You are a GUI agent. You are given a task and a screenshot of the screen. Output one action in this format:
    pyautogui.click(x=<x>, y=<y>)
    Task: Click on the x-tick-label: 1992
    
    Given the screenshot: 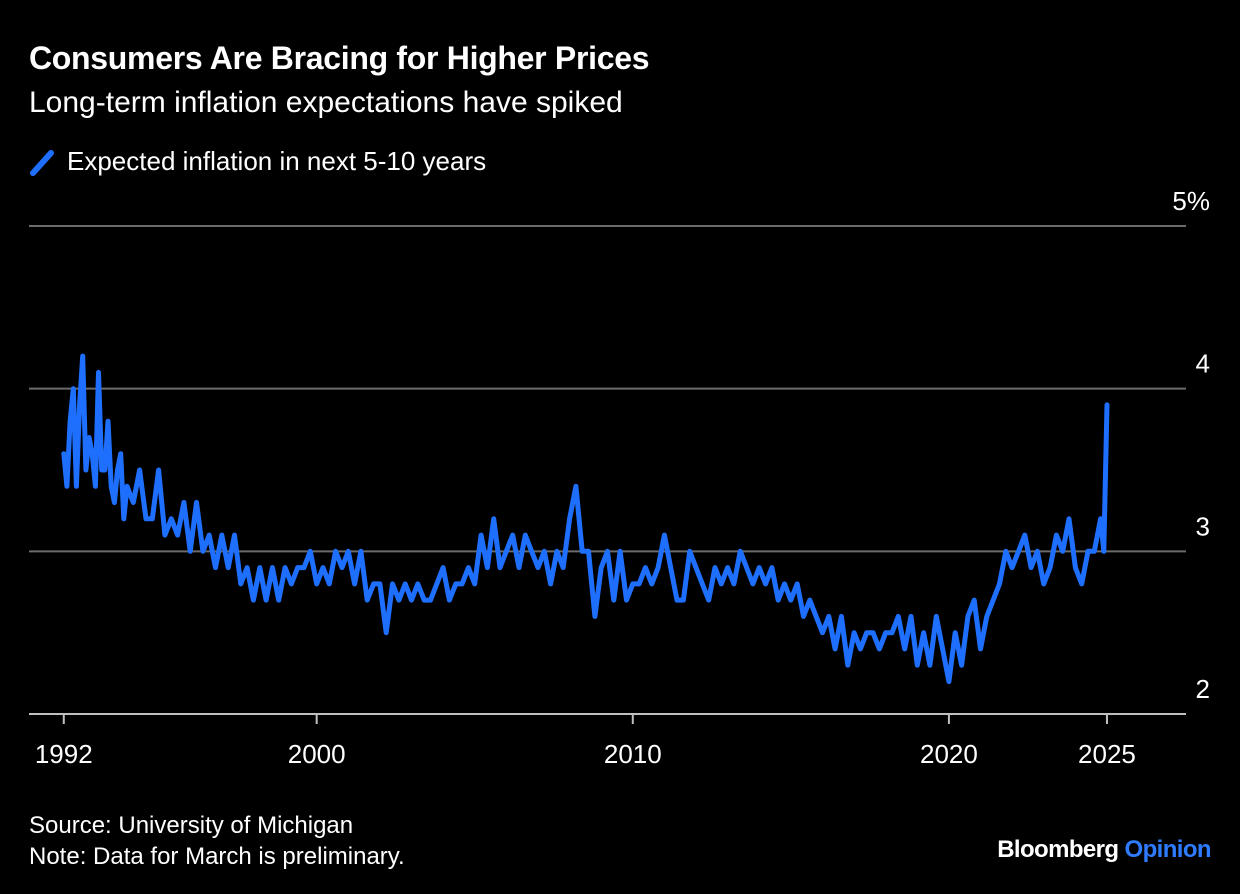 What is the action you would take?
    pyautogui.click(x=64, y=754)
    